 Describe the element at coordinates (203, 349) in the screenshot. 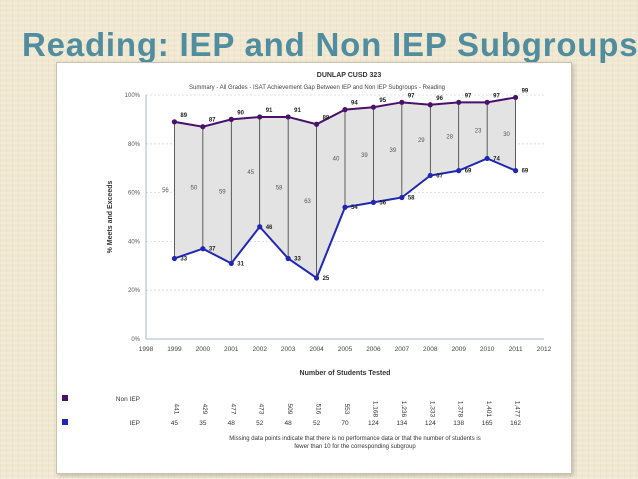

I see `x-tick-label: 2000` at that location.